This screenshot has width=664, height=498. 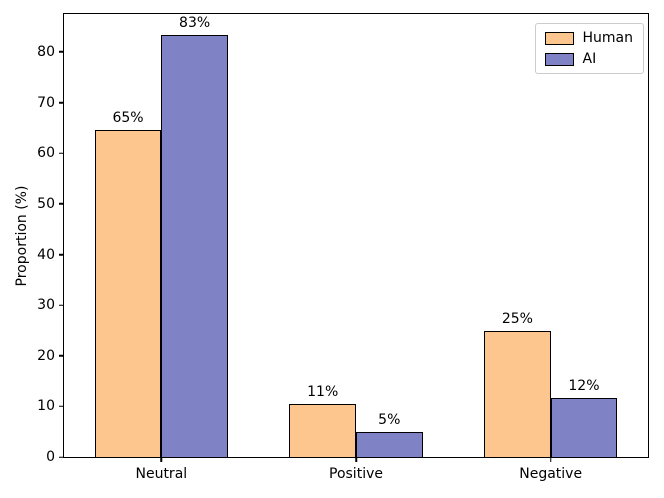 I want to click on y-axis-title: Proportion (%), so click(x=22, y=236).